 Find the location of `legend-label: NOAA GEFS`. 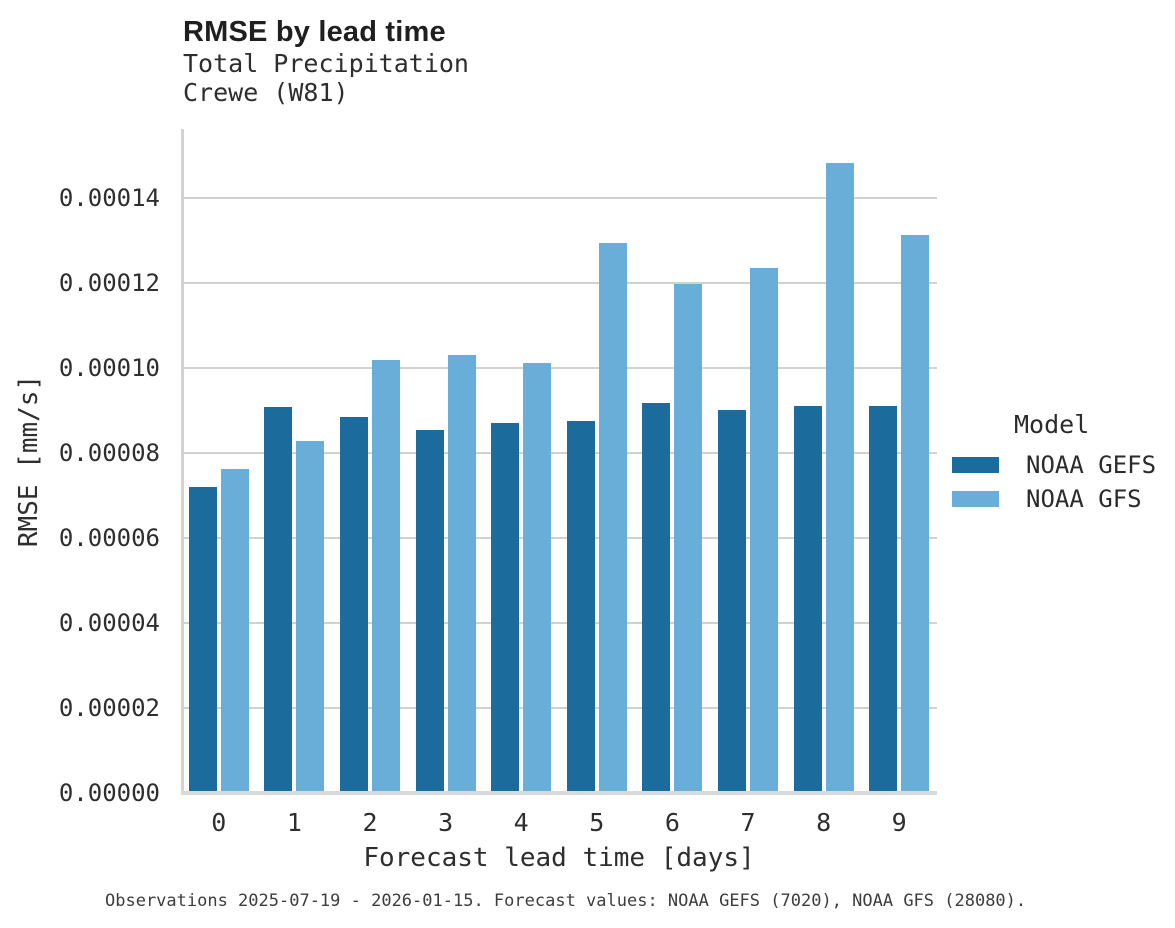

legend-label: NOAA GEFS is located at coordinates (1091, 465).